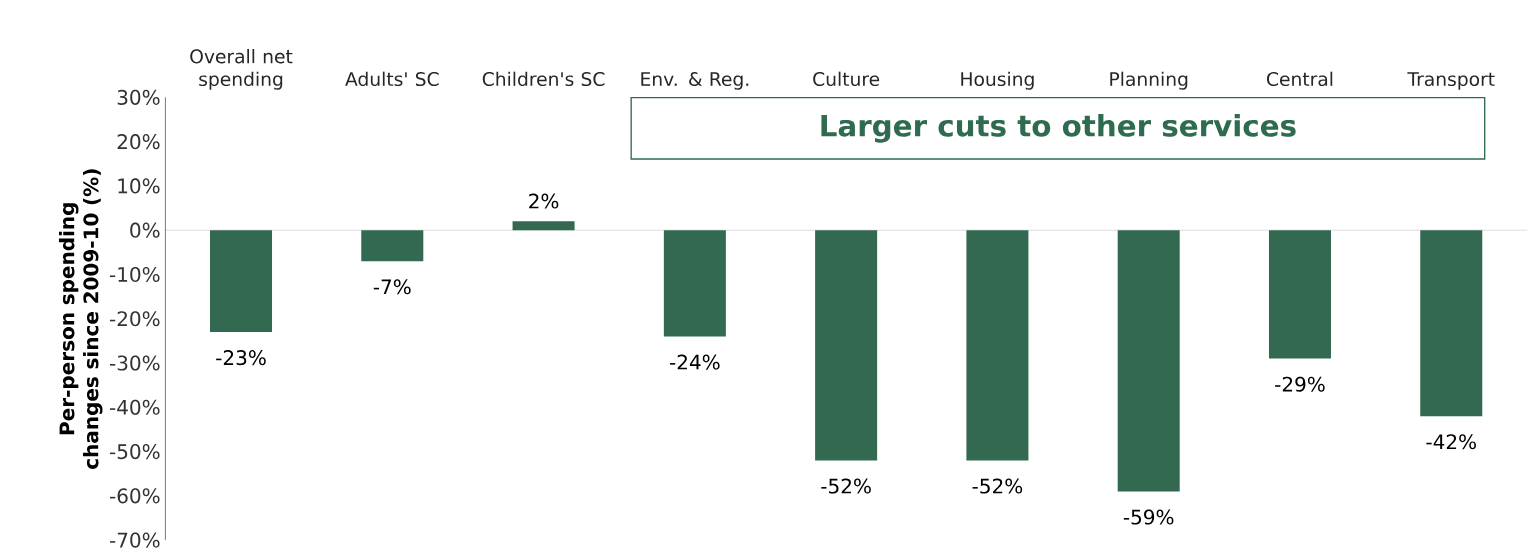 The width and height of the screenshot is (1527, 553). Describe the element at coordinates (544, 201) in the screenshot. I see `data-label: 2%` at that location.